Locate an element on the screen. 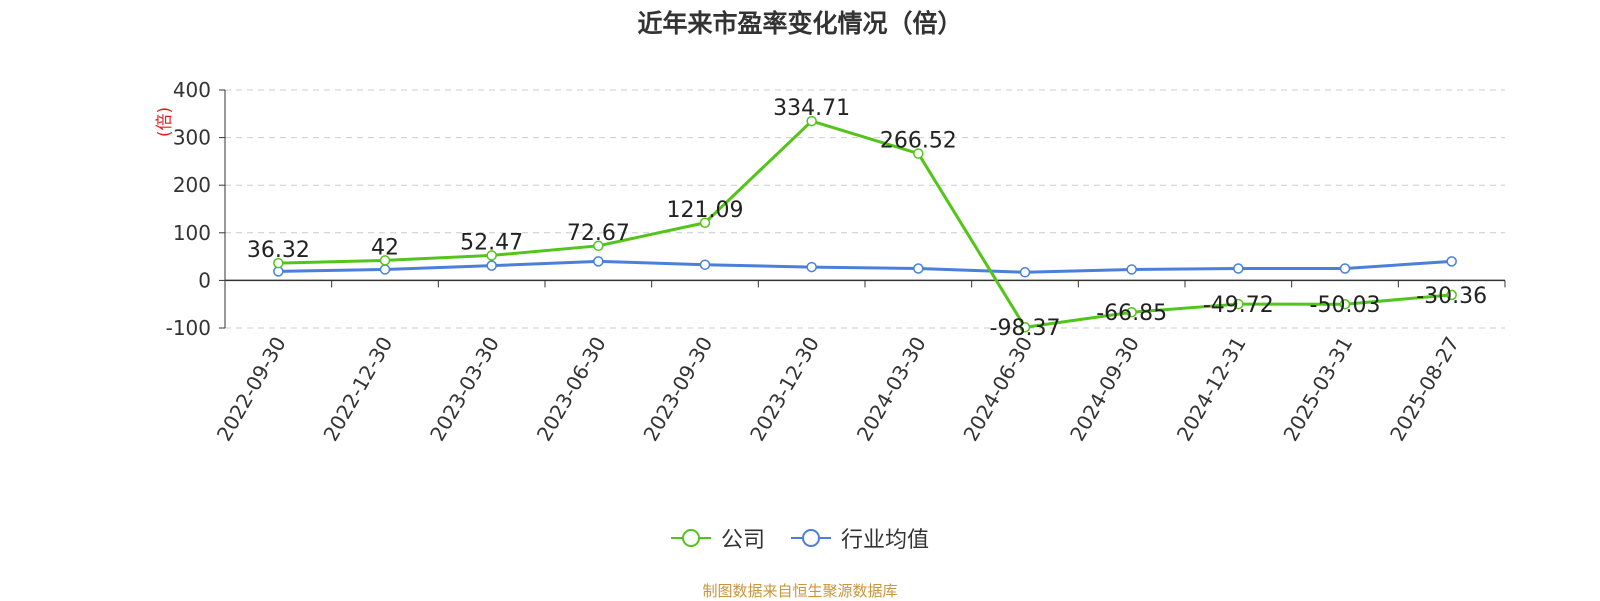  y-tick-label: 100 is located at coordinates (192, 233).